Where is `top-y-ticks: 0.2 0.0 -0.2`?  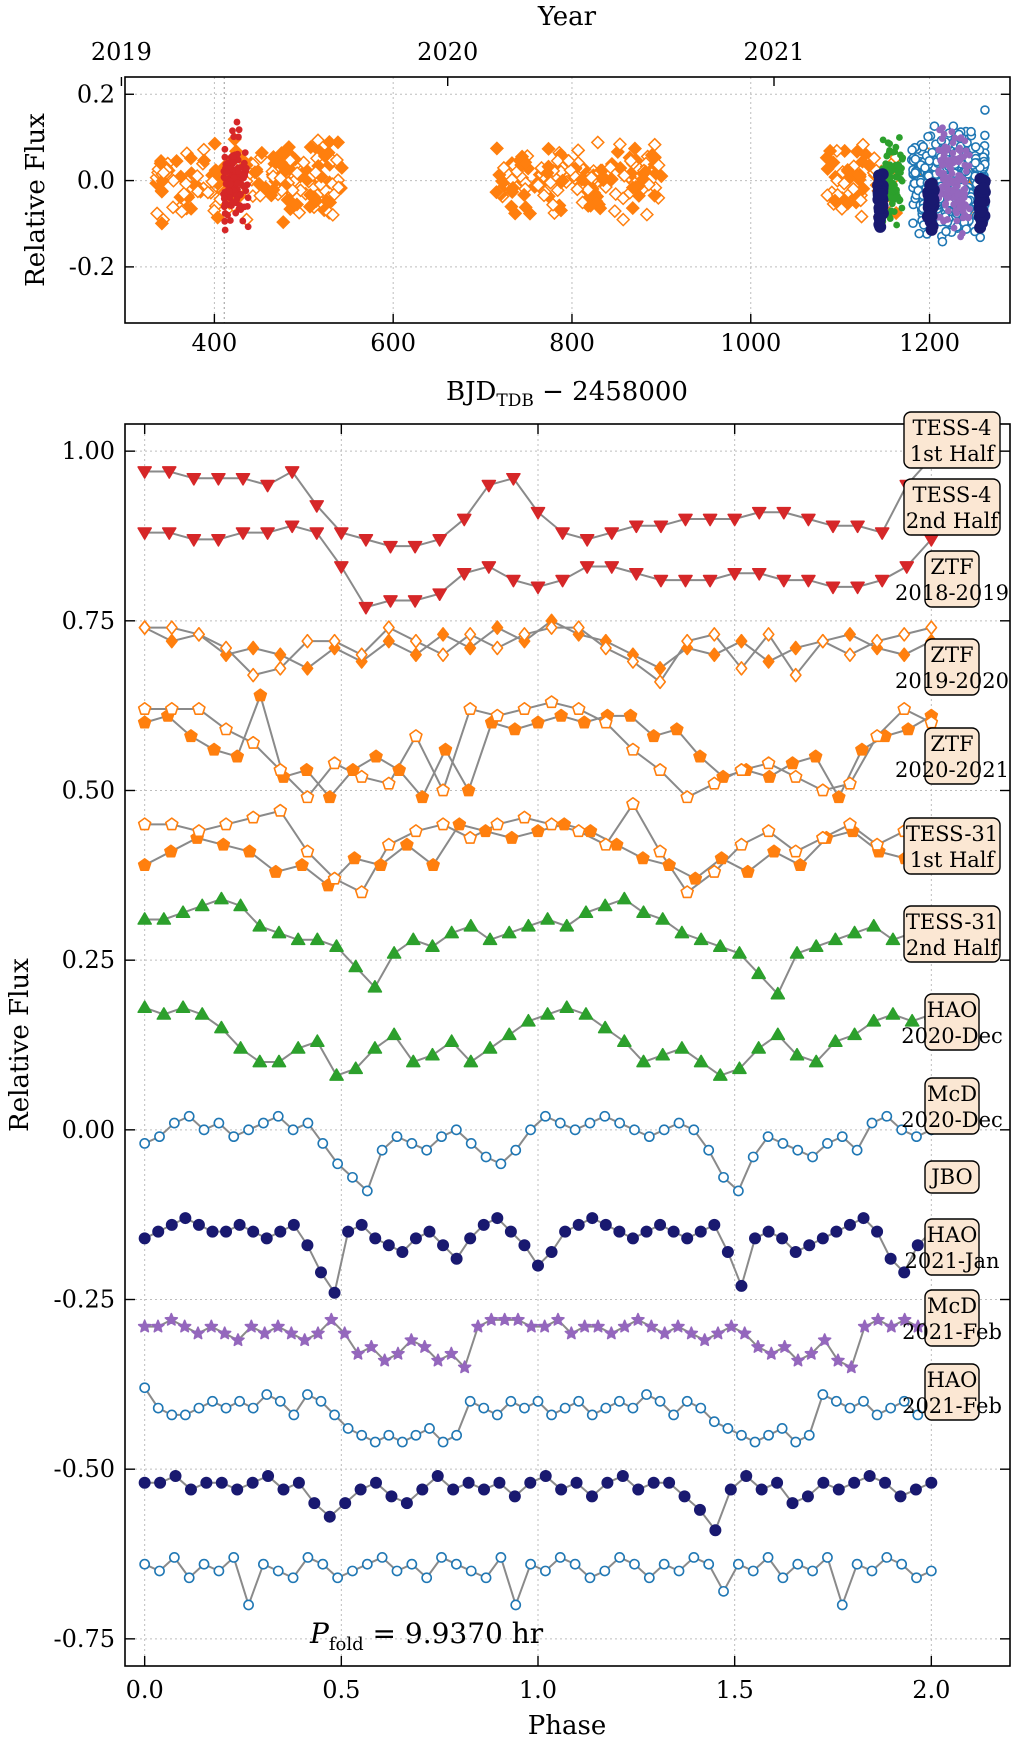
top-y-ticks: 0.2 0.0 -0.2 is located at coordinates (539, 180).